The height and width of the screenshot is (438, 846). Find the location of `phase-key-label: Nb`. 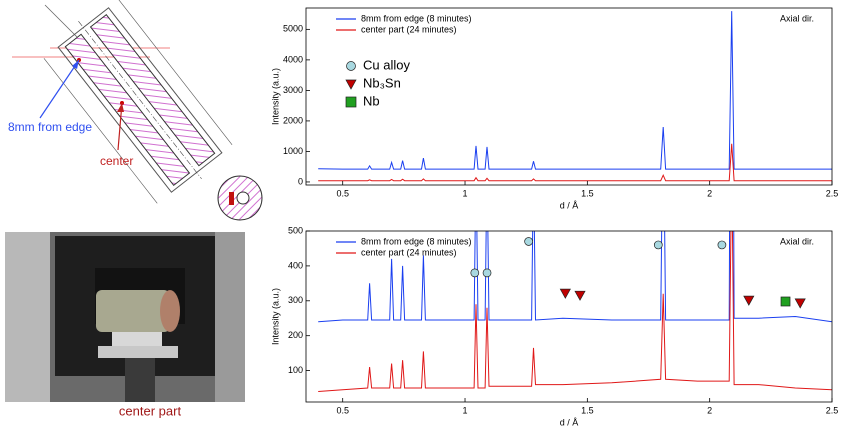

phase-key-label: Nb is located at coordinates (371, 100).